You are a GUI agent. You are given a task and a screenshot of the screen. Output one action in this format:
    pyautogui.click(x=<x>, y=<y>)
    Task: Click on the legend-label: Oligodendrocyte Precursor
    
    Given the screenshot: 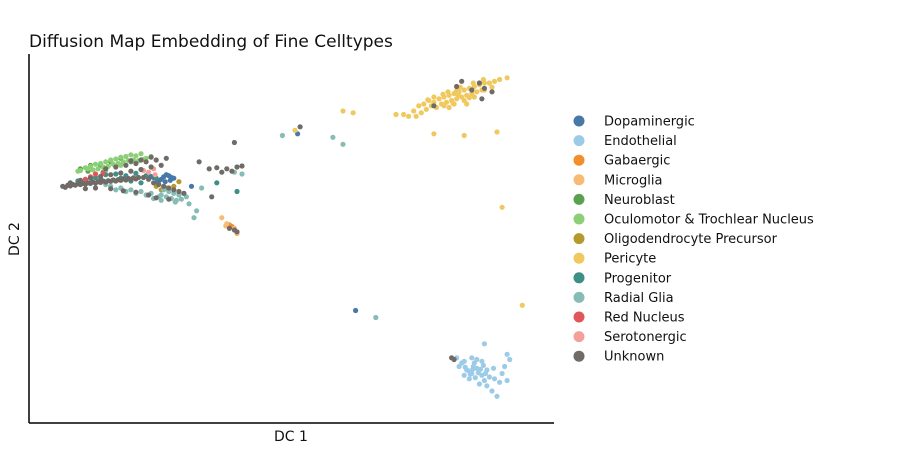 What is the action you would take?
    pyautogui.click(x=691, y=239)
    